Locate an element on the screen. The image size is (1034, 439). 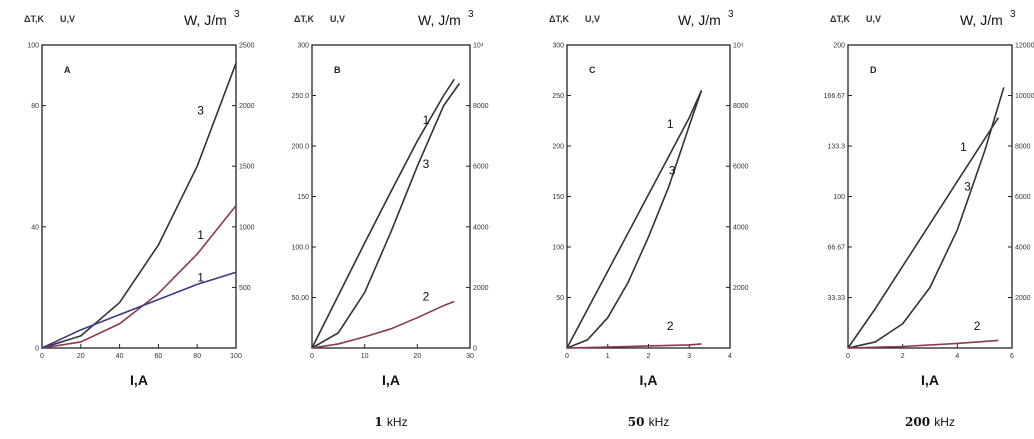
panel-4-ytick-right-label: 4000 is located at coordinates (1023, 248).